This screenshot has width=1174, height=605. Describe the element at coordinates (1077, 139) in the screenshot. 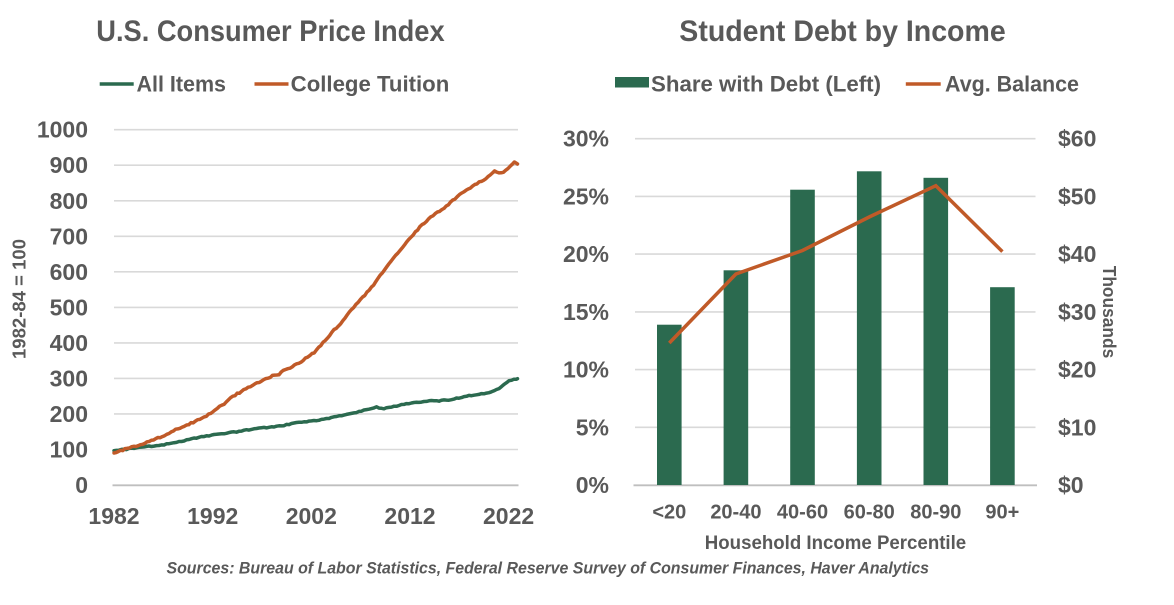

I see `svg-text: $60` at that location.